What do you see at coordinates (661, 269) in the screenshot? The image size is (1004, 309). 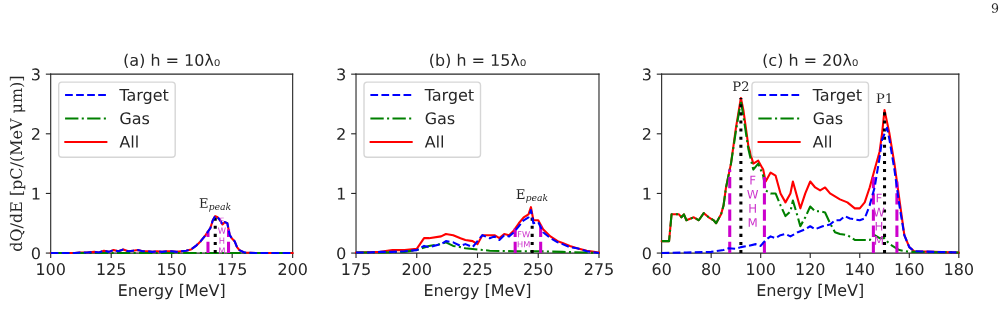 I see `x-tick-label: 60` at bounding box center [661, 269].